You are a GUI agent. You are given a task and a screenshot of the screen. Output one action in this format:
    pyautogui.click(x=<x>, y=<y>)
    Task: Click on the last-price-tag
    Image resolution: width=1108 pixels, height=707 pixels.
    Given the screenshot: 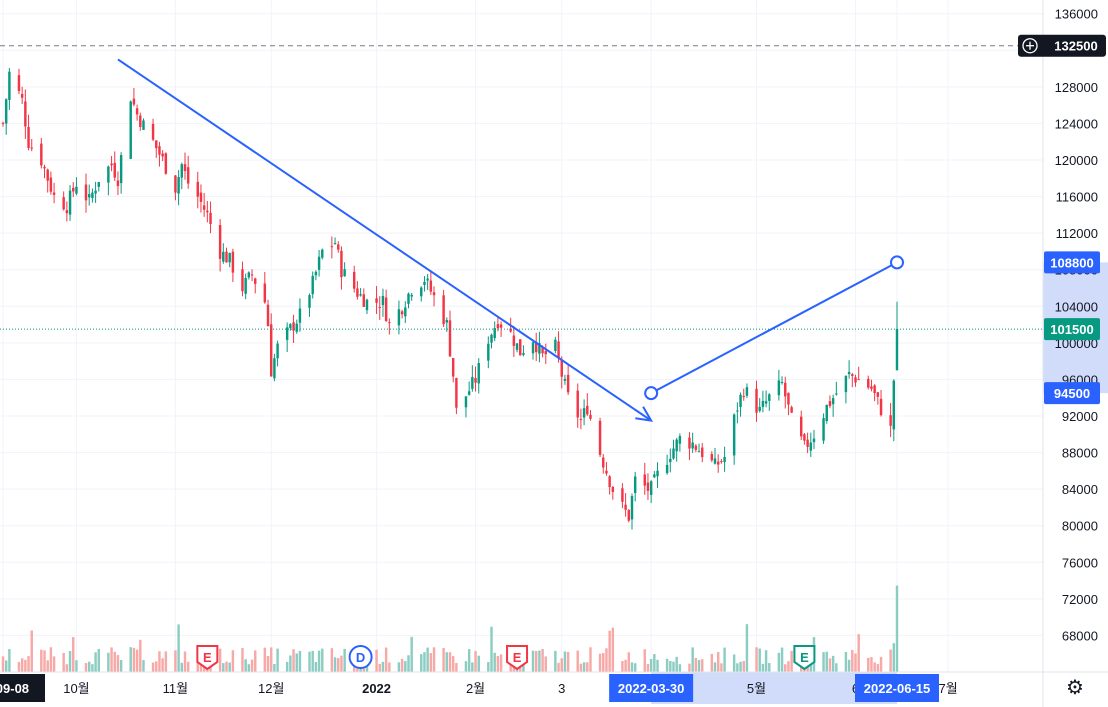 What is the action you would take?
    pyautogui.click(x=1072, y=329)
    